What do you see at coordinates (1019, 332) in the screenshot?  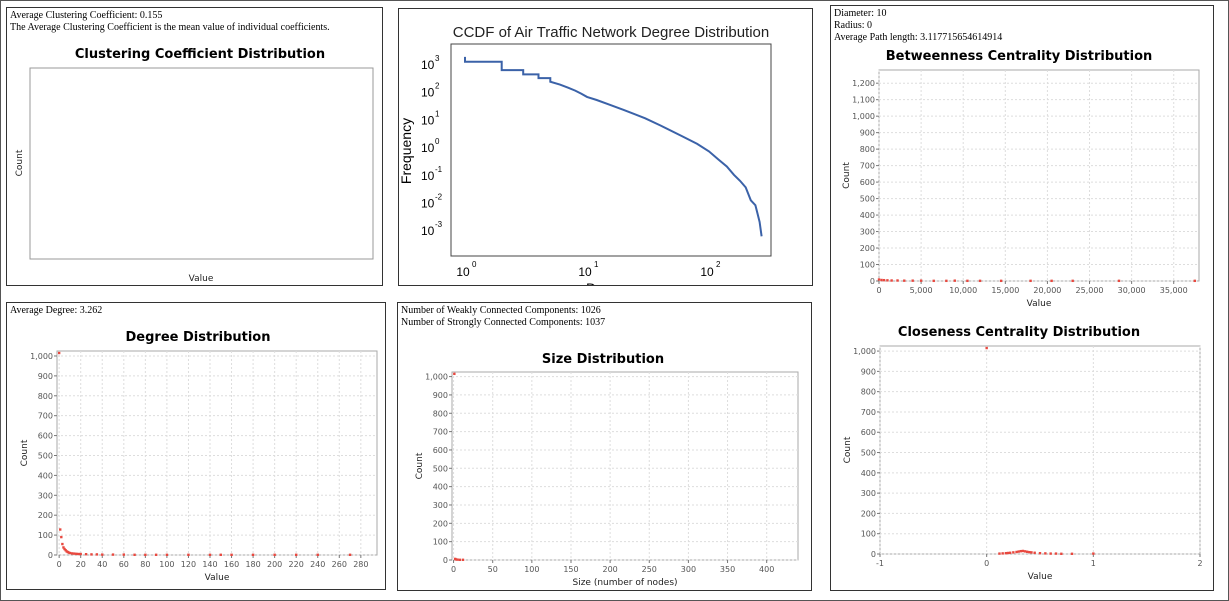 I see `chart-title: Closeness Centrality Distribution` at bounding box center [1019, 332].